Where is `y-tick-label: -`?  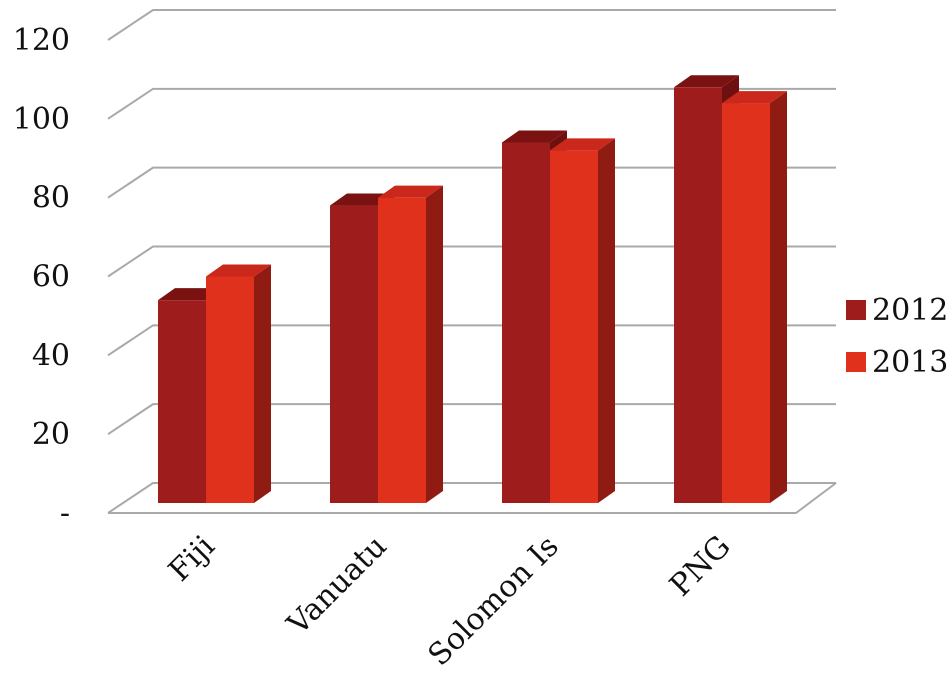
y-tick-label: - is located at coordinates (65, 513).